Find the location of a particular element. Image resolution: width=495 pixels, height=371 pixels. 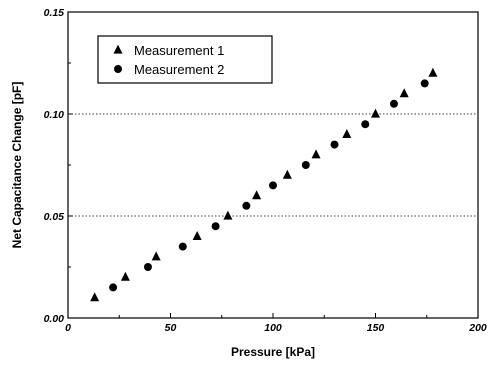

y-tick-label-3: 0.15 is located at coordinates (54, 13).